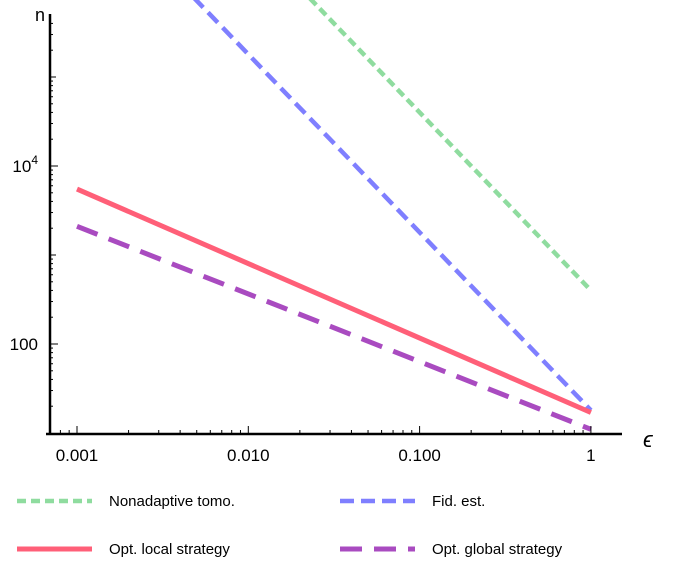 This screenshot has width=680, height=563. I want to click on x-tick-label-2: 0.100, so click(419, 455).